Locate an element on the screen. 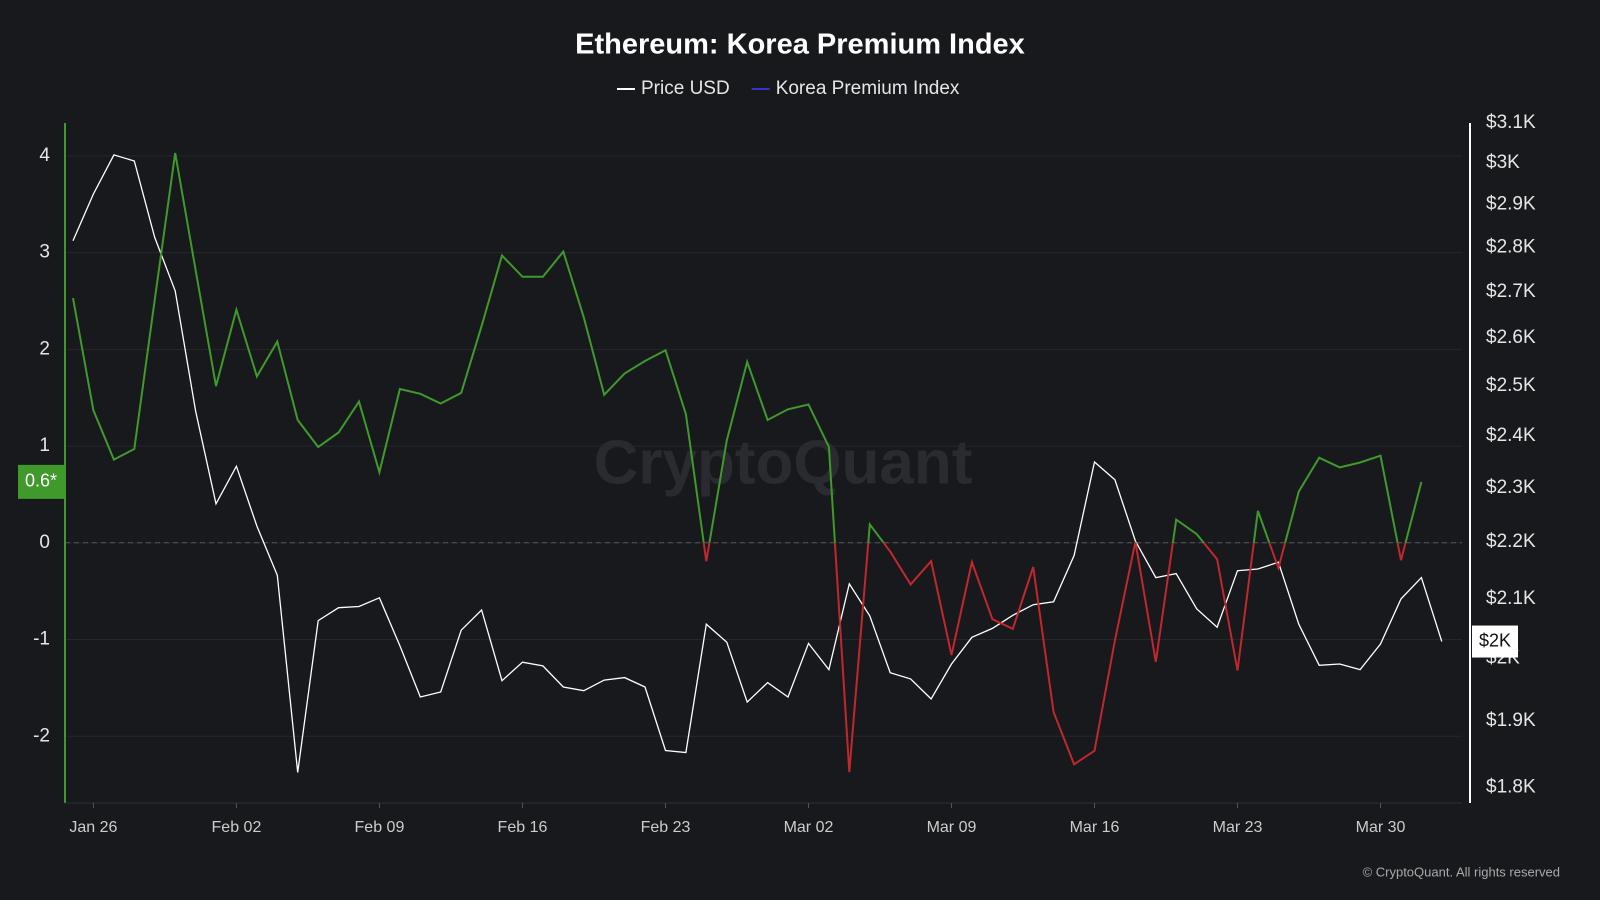 This screenshot has height=900, width=1600. x-tick-label: Feb 09 is located at coordinates (380, 827).